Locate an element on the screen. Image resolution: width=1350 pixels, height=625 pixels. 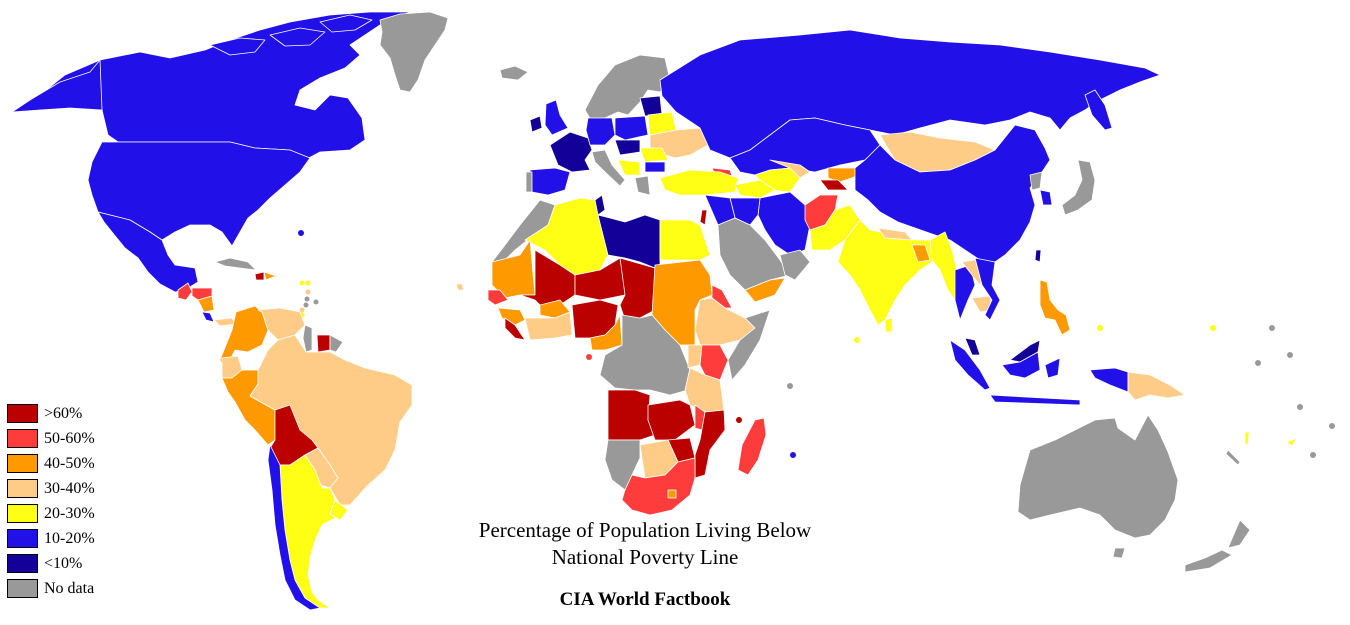
region-ghana-ivory-coast is located at coordinates (548, 326).